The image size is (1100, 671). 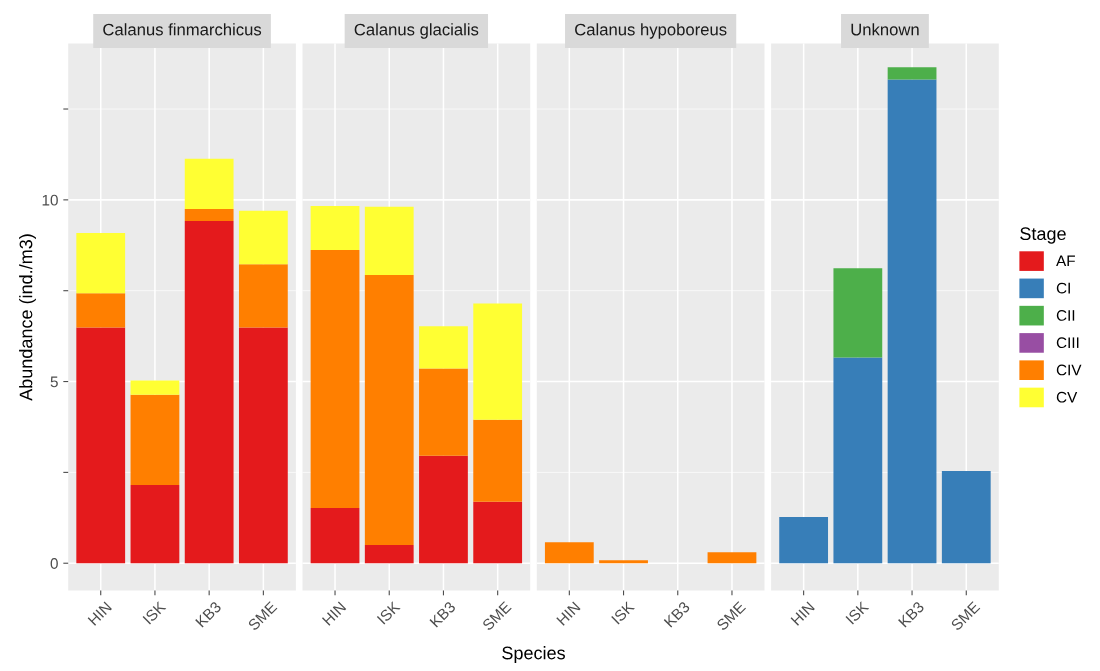 I want to click on y-tick-label: 0, so click(x=54, y=563).